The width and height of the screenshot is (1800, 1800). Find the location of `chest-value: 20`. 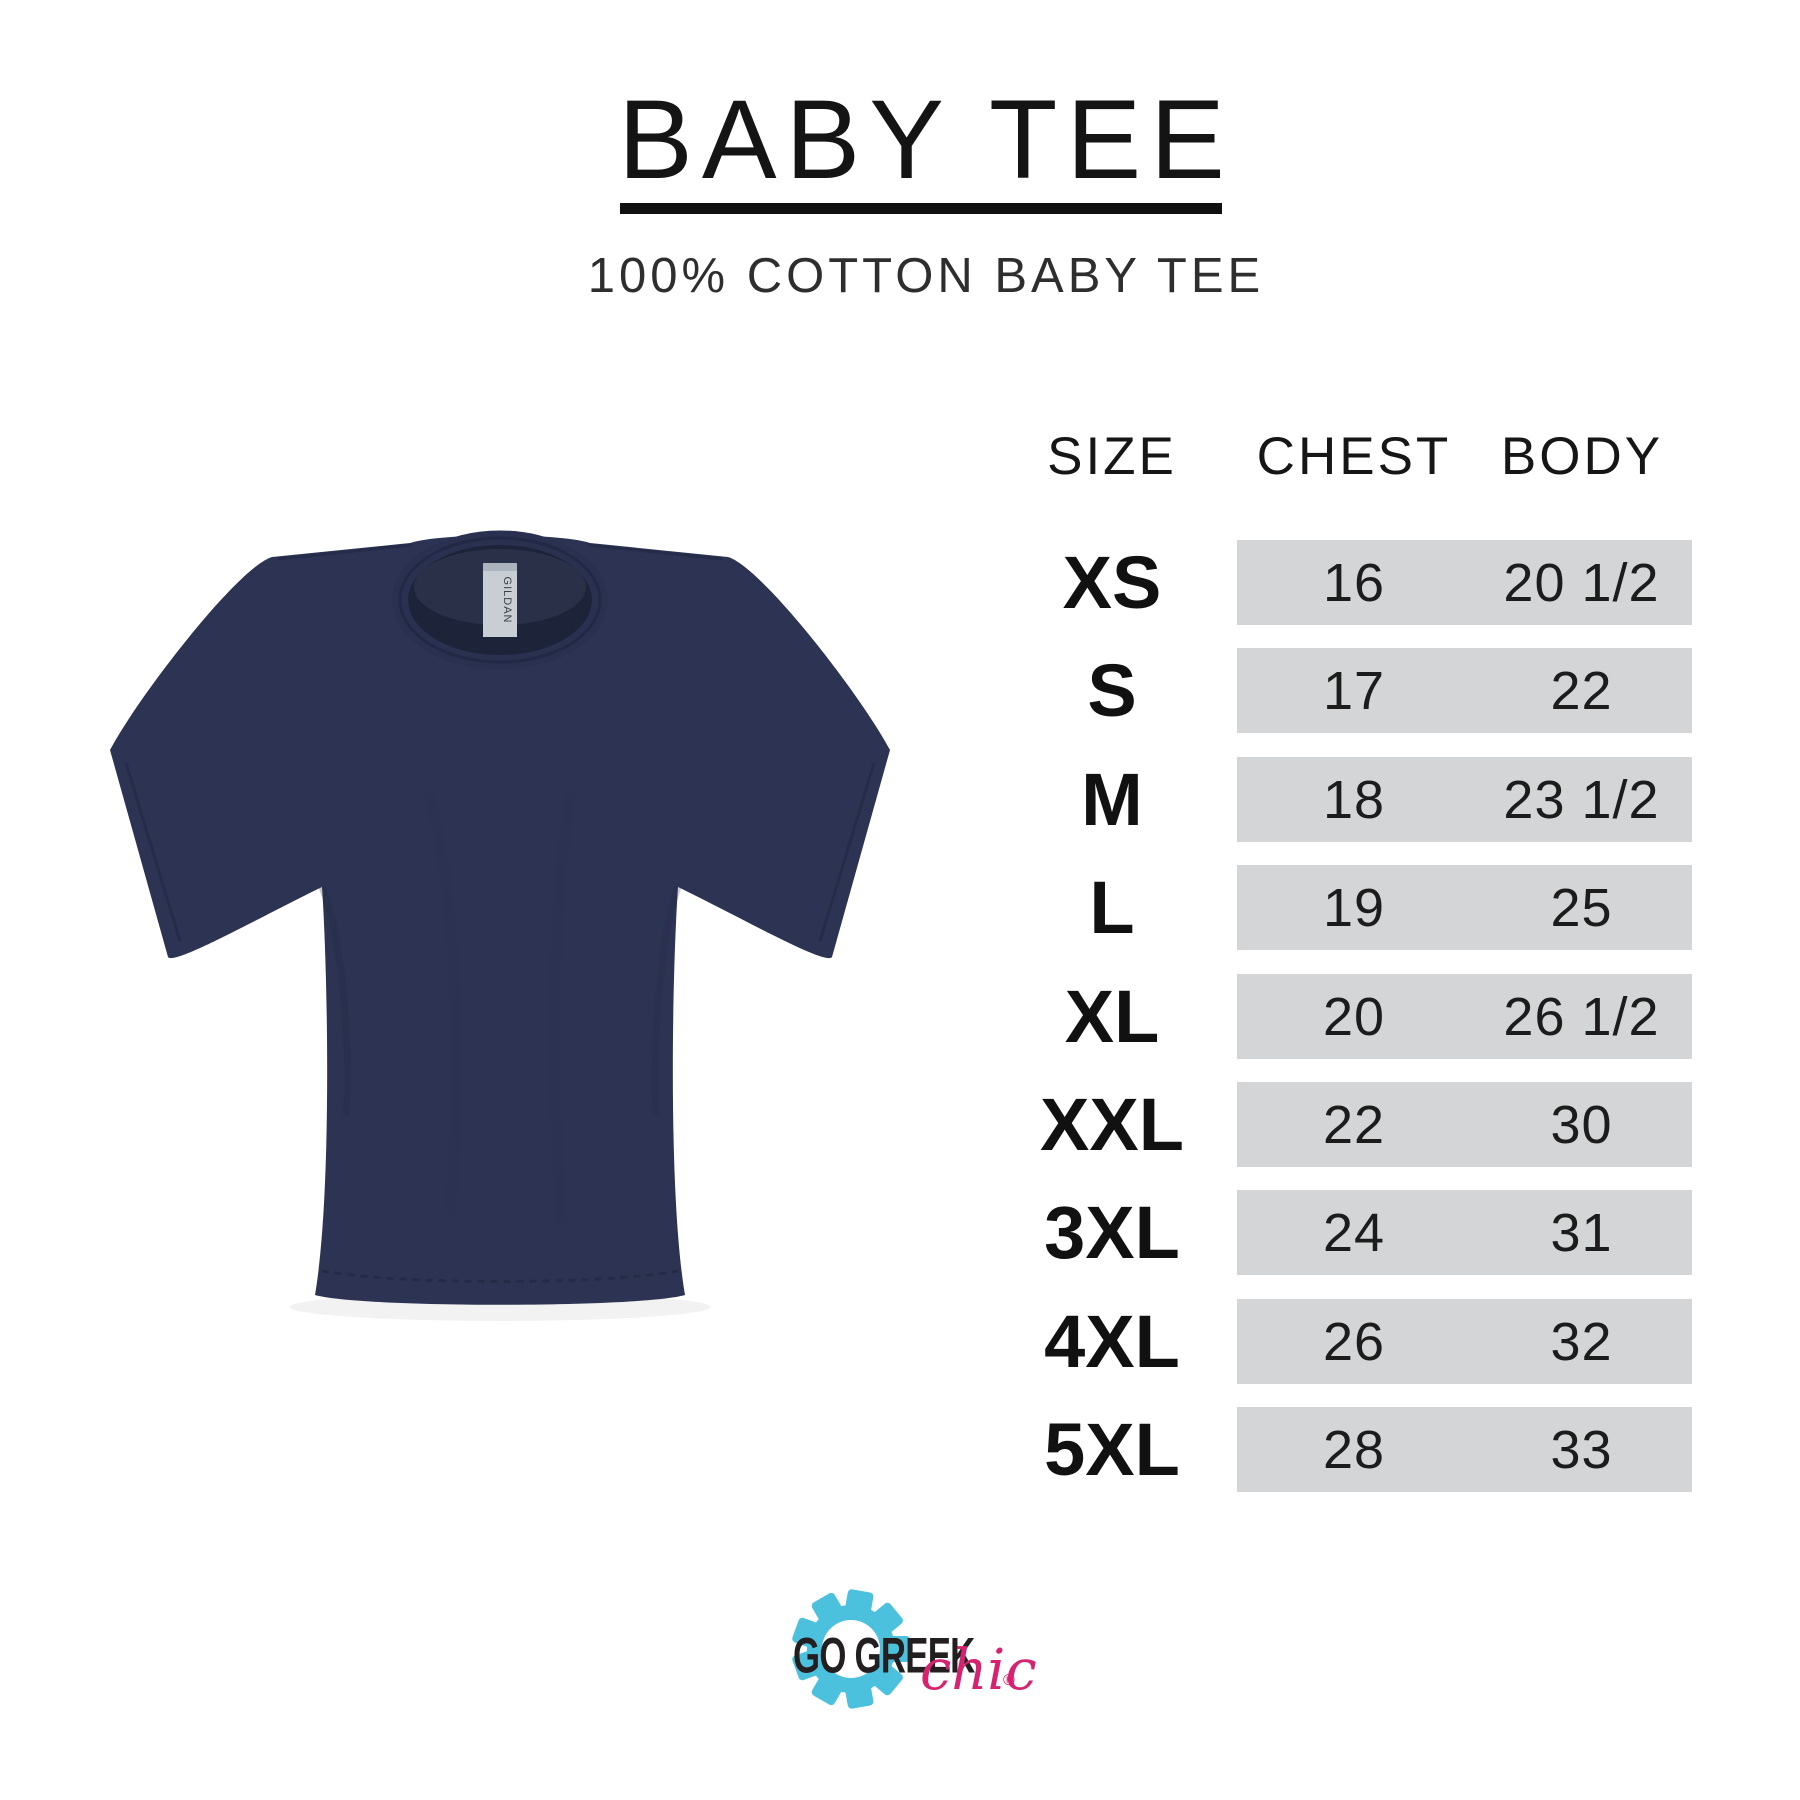

chest-value: 20 is located at coordinates (1354, 1016).